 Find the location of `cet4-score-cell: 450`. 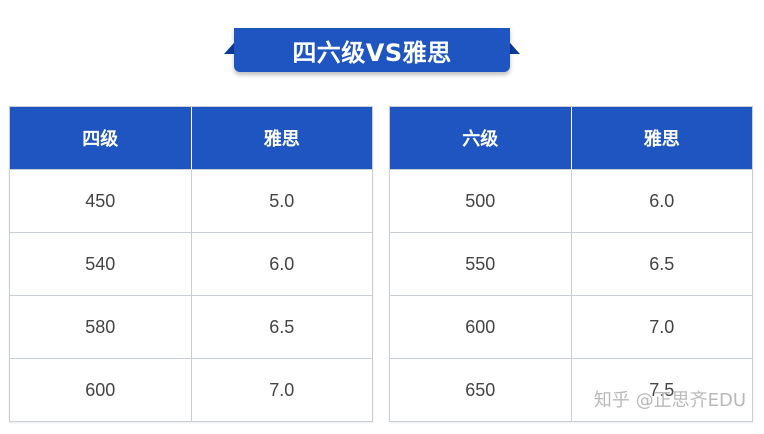

cet4-score-cell: 450 is located at coordinates (101, 201).